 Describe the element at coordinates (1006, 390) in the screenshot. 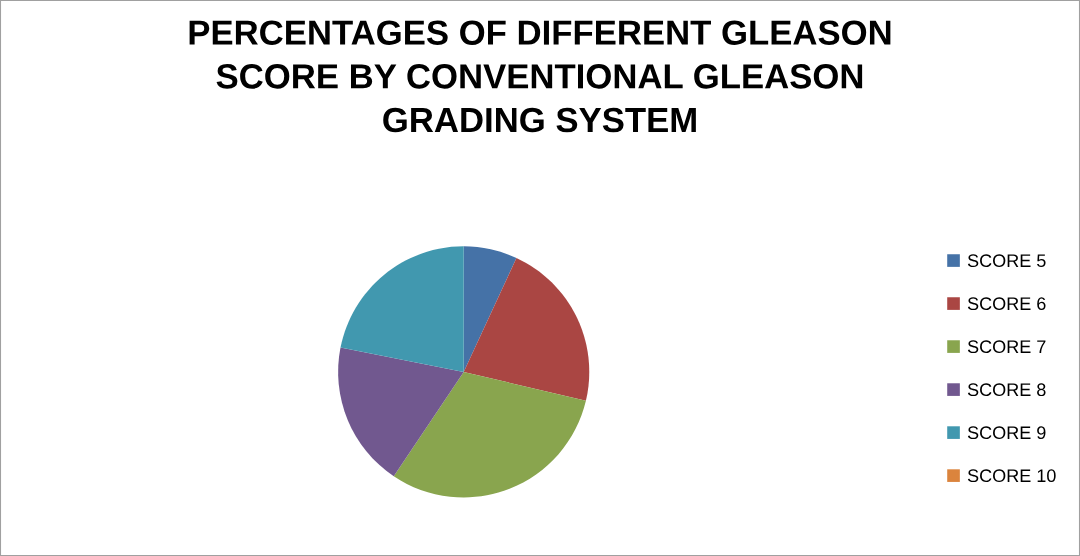

I see `legend-label: SCORE 8` at that location.